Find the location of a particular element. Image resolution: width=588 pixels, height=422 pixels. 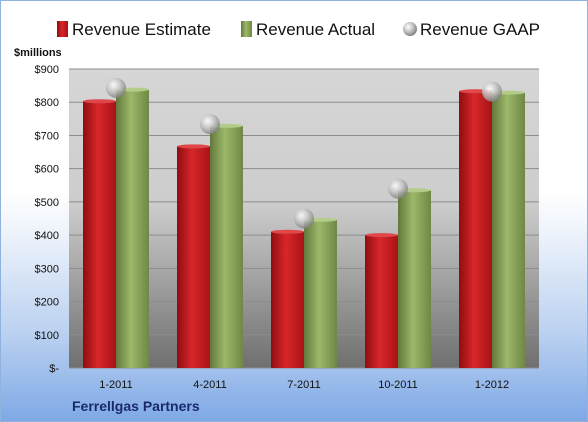

y-tick-label: $300 is located at coordinates (47, 269).